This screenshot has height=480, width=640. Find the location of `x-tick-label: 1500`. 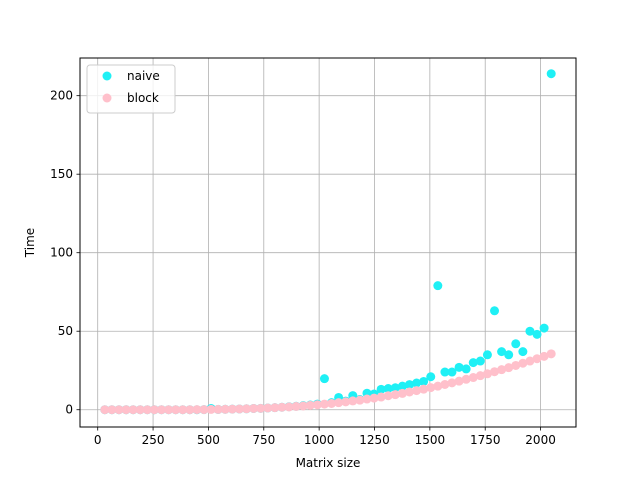

x-tick-label: 1500 is located at coordinates (430, 440).